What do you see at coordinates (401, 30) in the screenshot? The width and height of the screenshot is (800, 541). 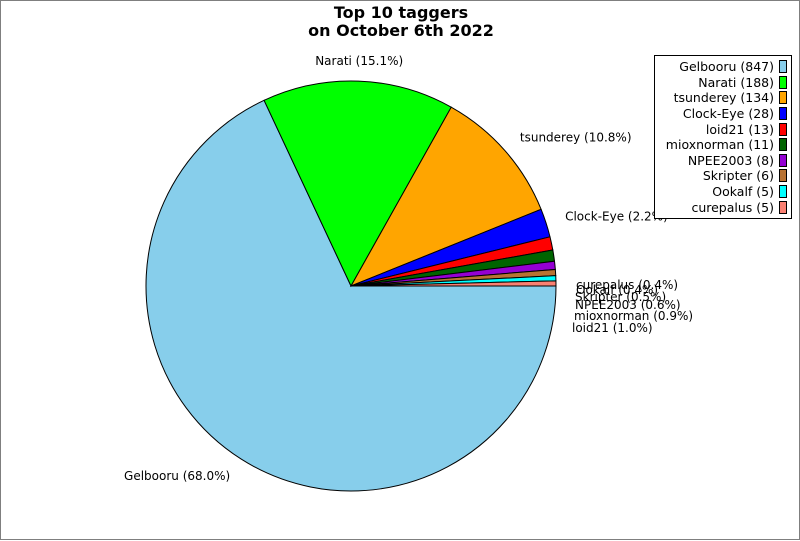 I see `chart-title-line-2: on October 6th 2022` at bounding box center [401, 30].